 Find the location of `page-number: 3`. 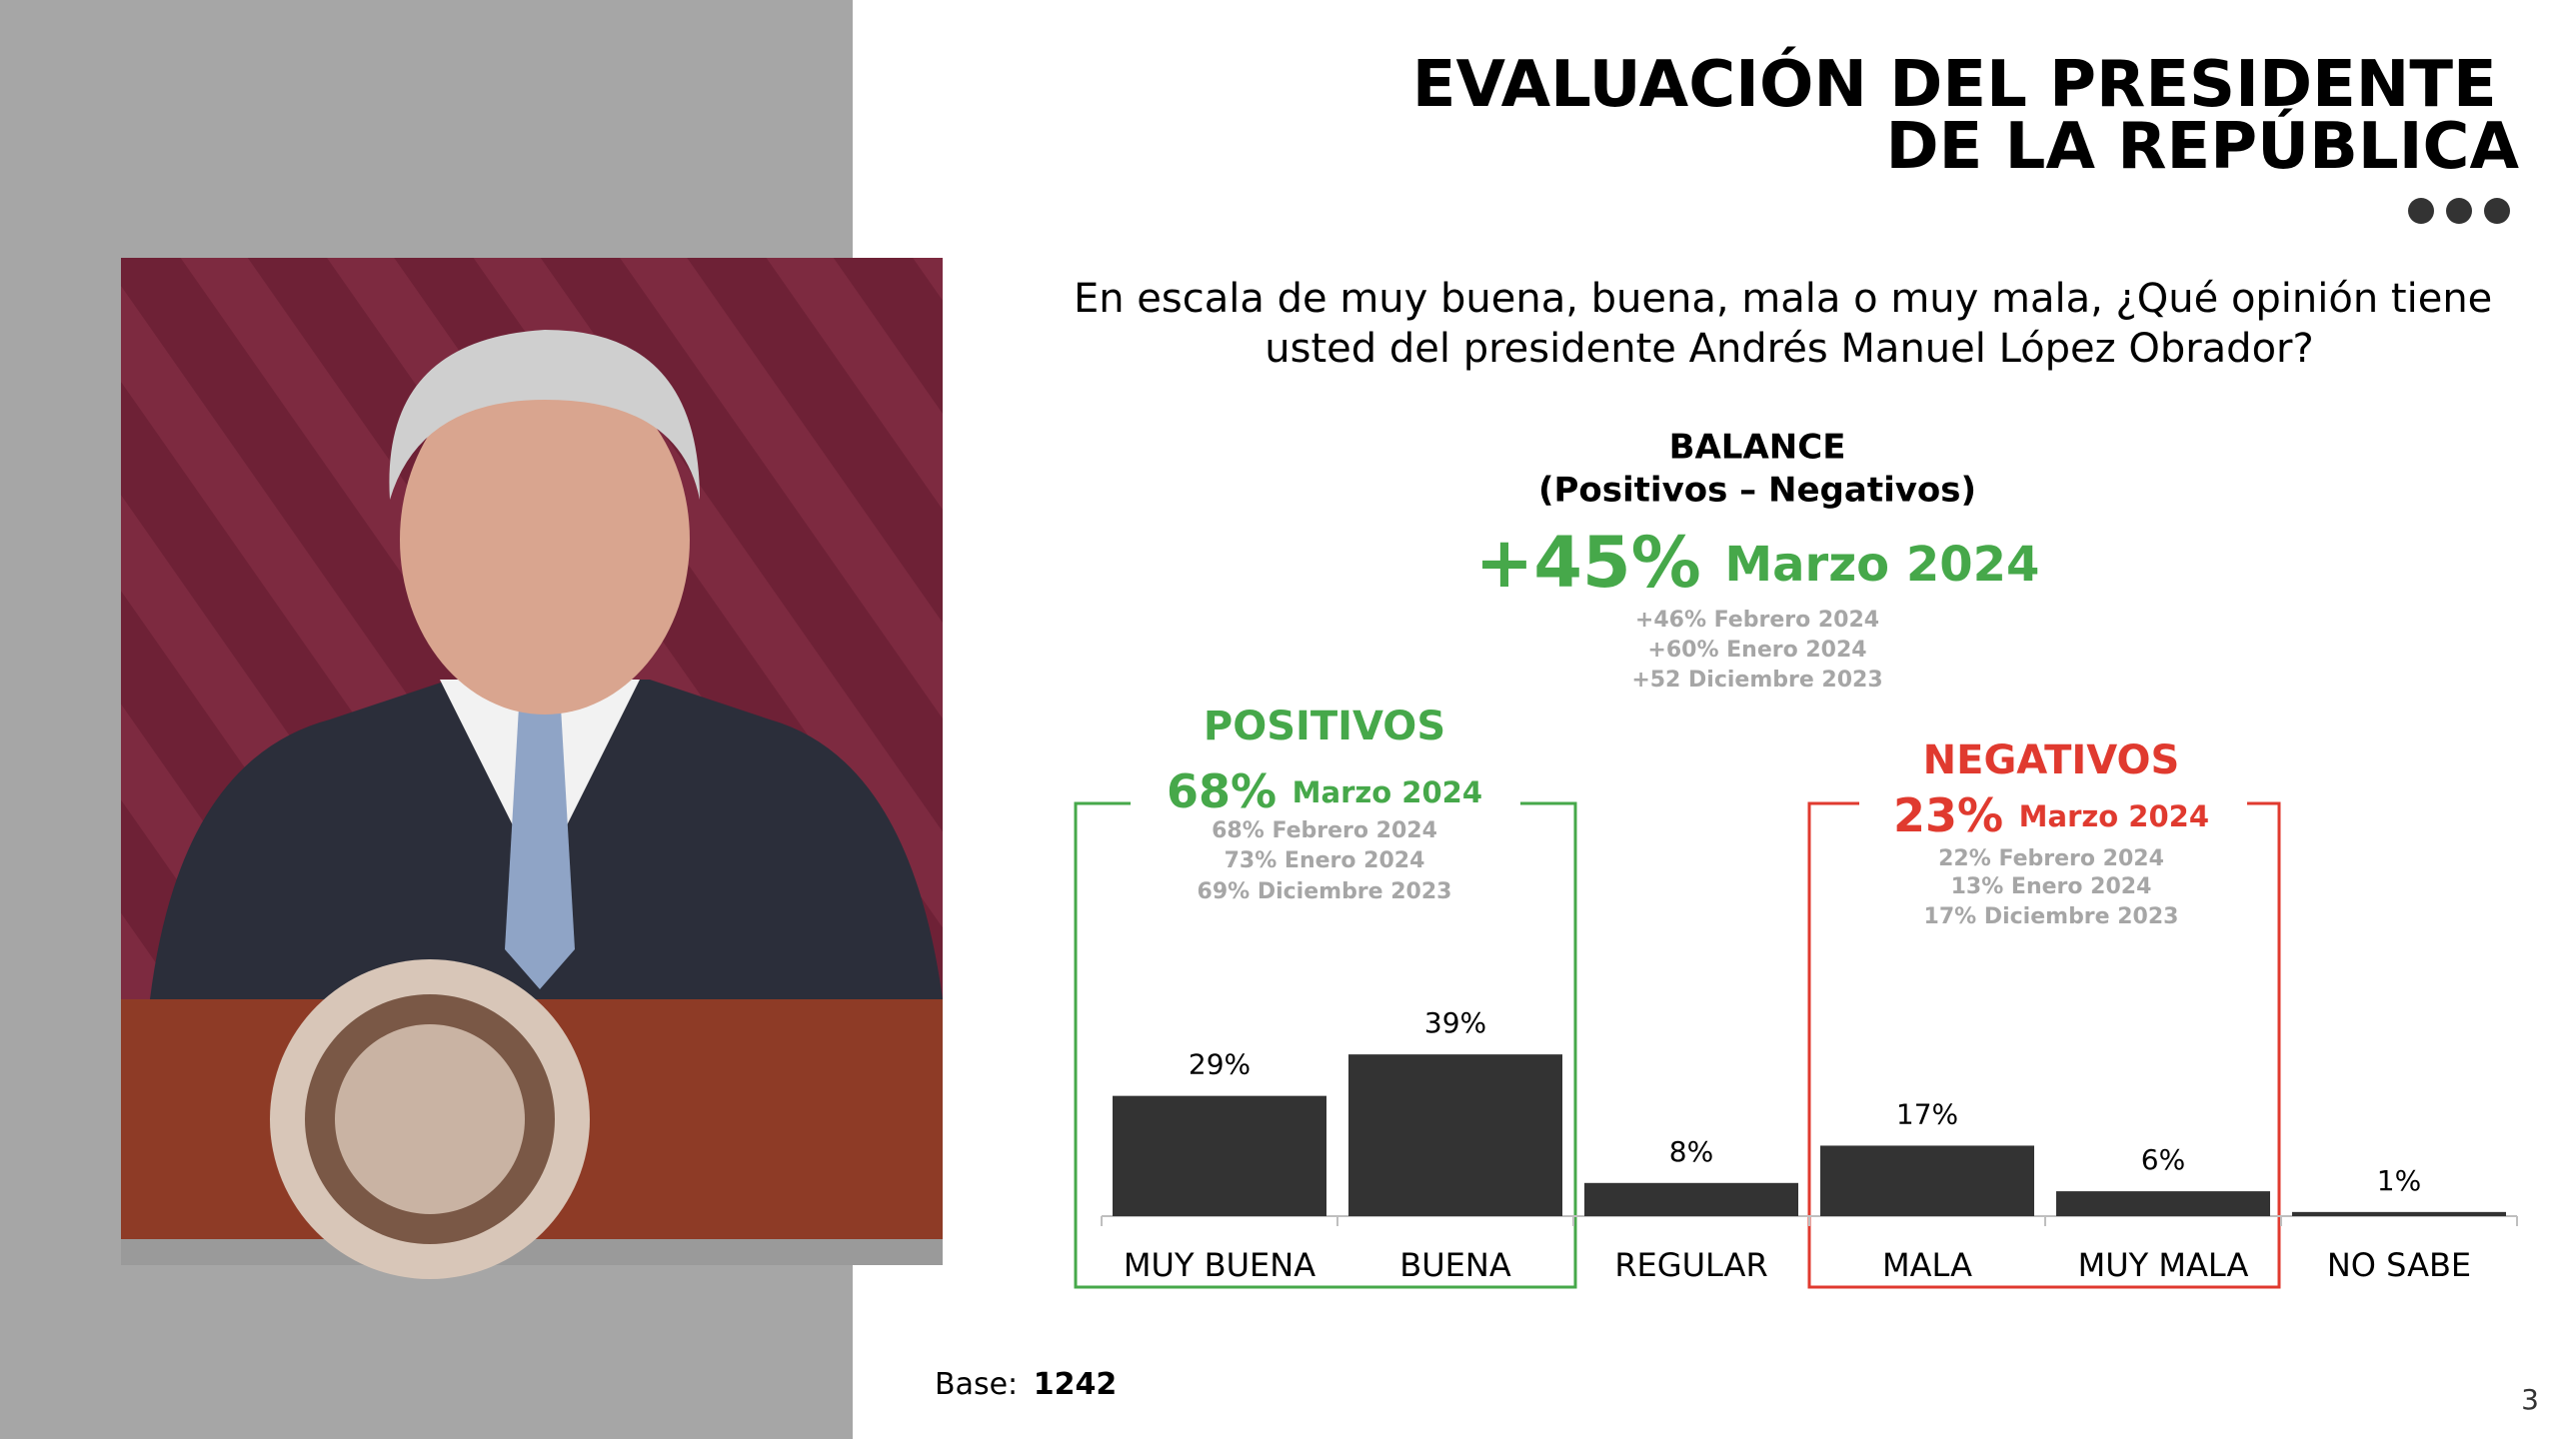

page-number: 3 is located at coordinates (2530, 1399).